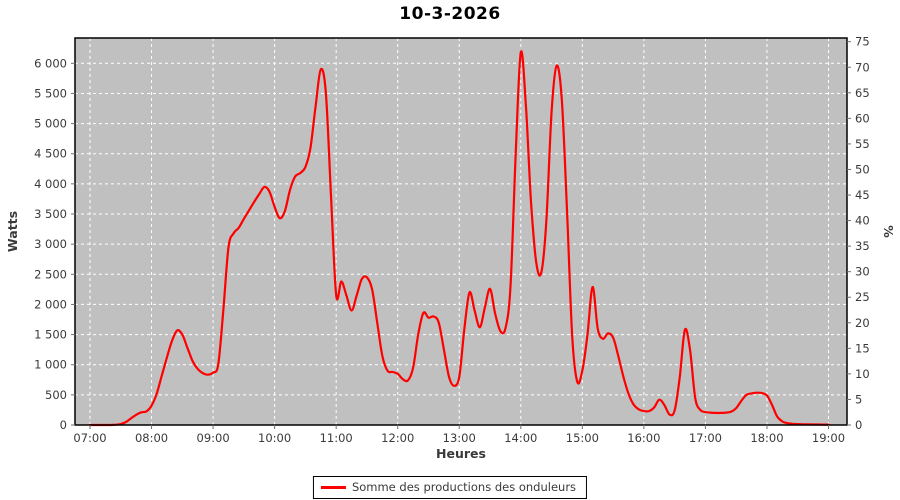 This screenshot has height=500, width=900. I want to click on left-axis-tick-label: 1 000, so click(50, 365).